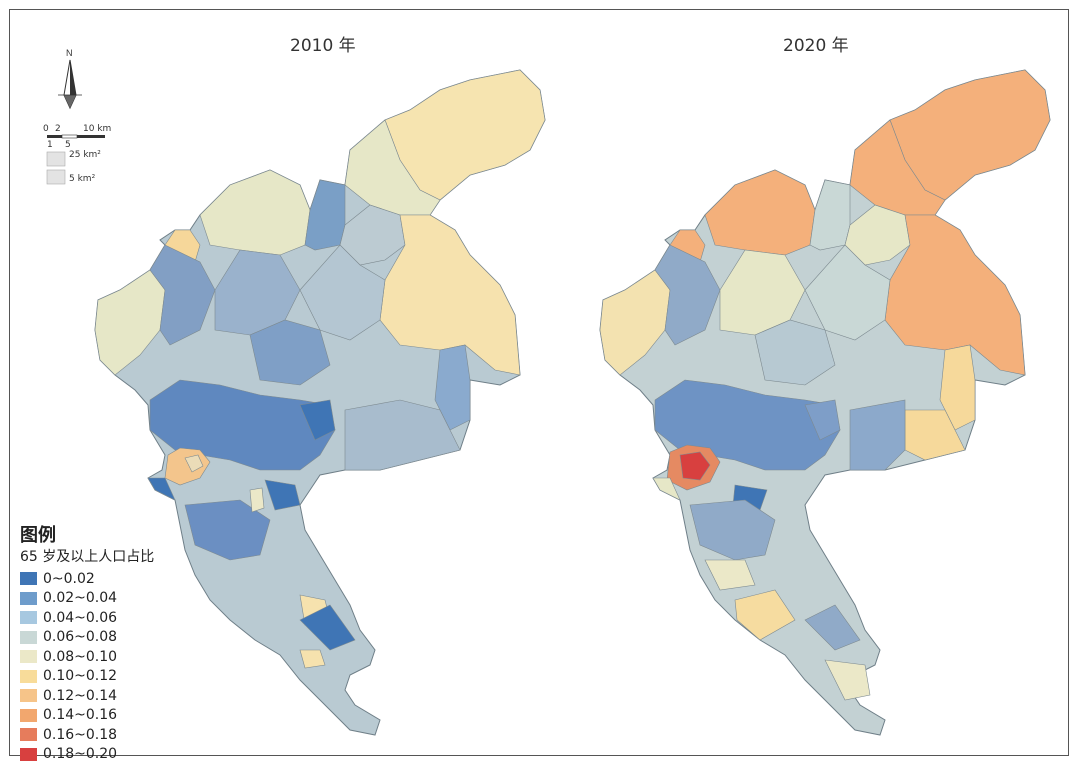 Image resolution: width=1080 pixels, height=765 pixels. Describe the element at coordinates (80, 754) in the screenshot. I see `legend-label: 0.18~0.20` at that location.